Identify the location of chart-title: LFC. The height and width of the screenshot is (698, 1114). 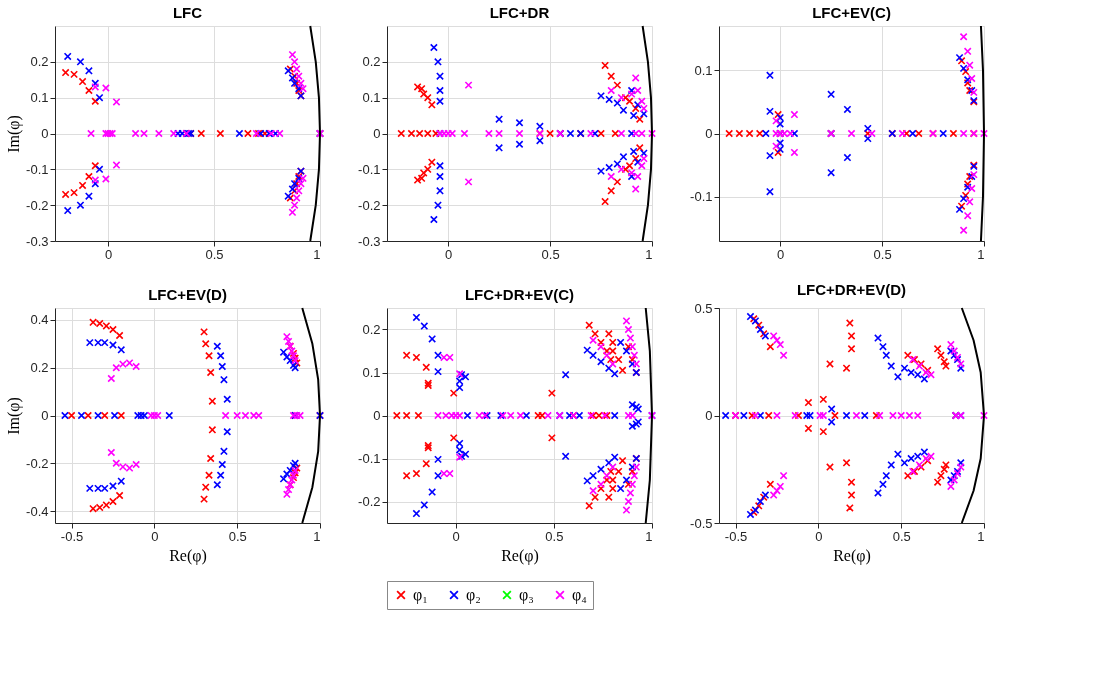
(187, 12).